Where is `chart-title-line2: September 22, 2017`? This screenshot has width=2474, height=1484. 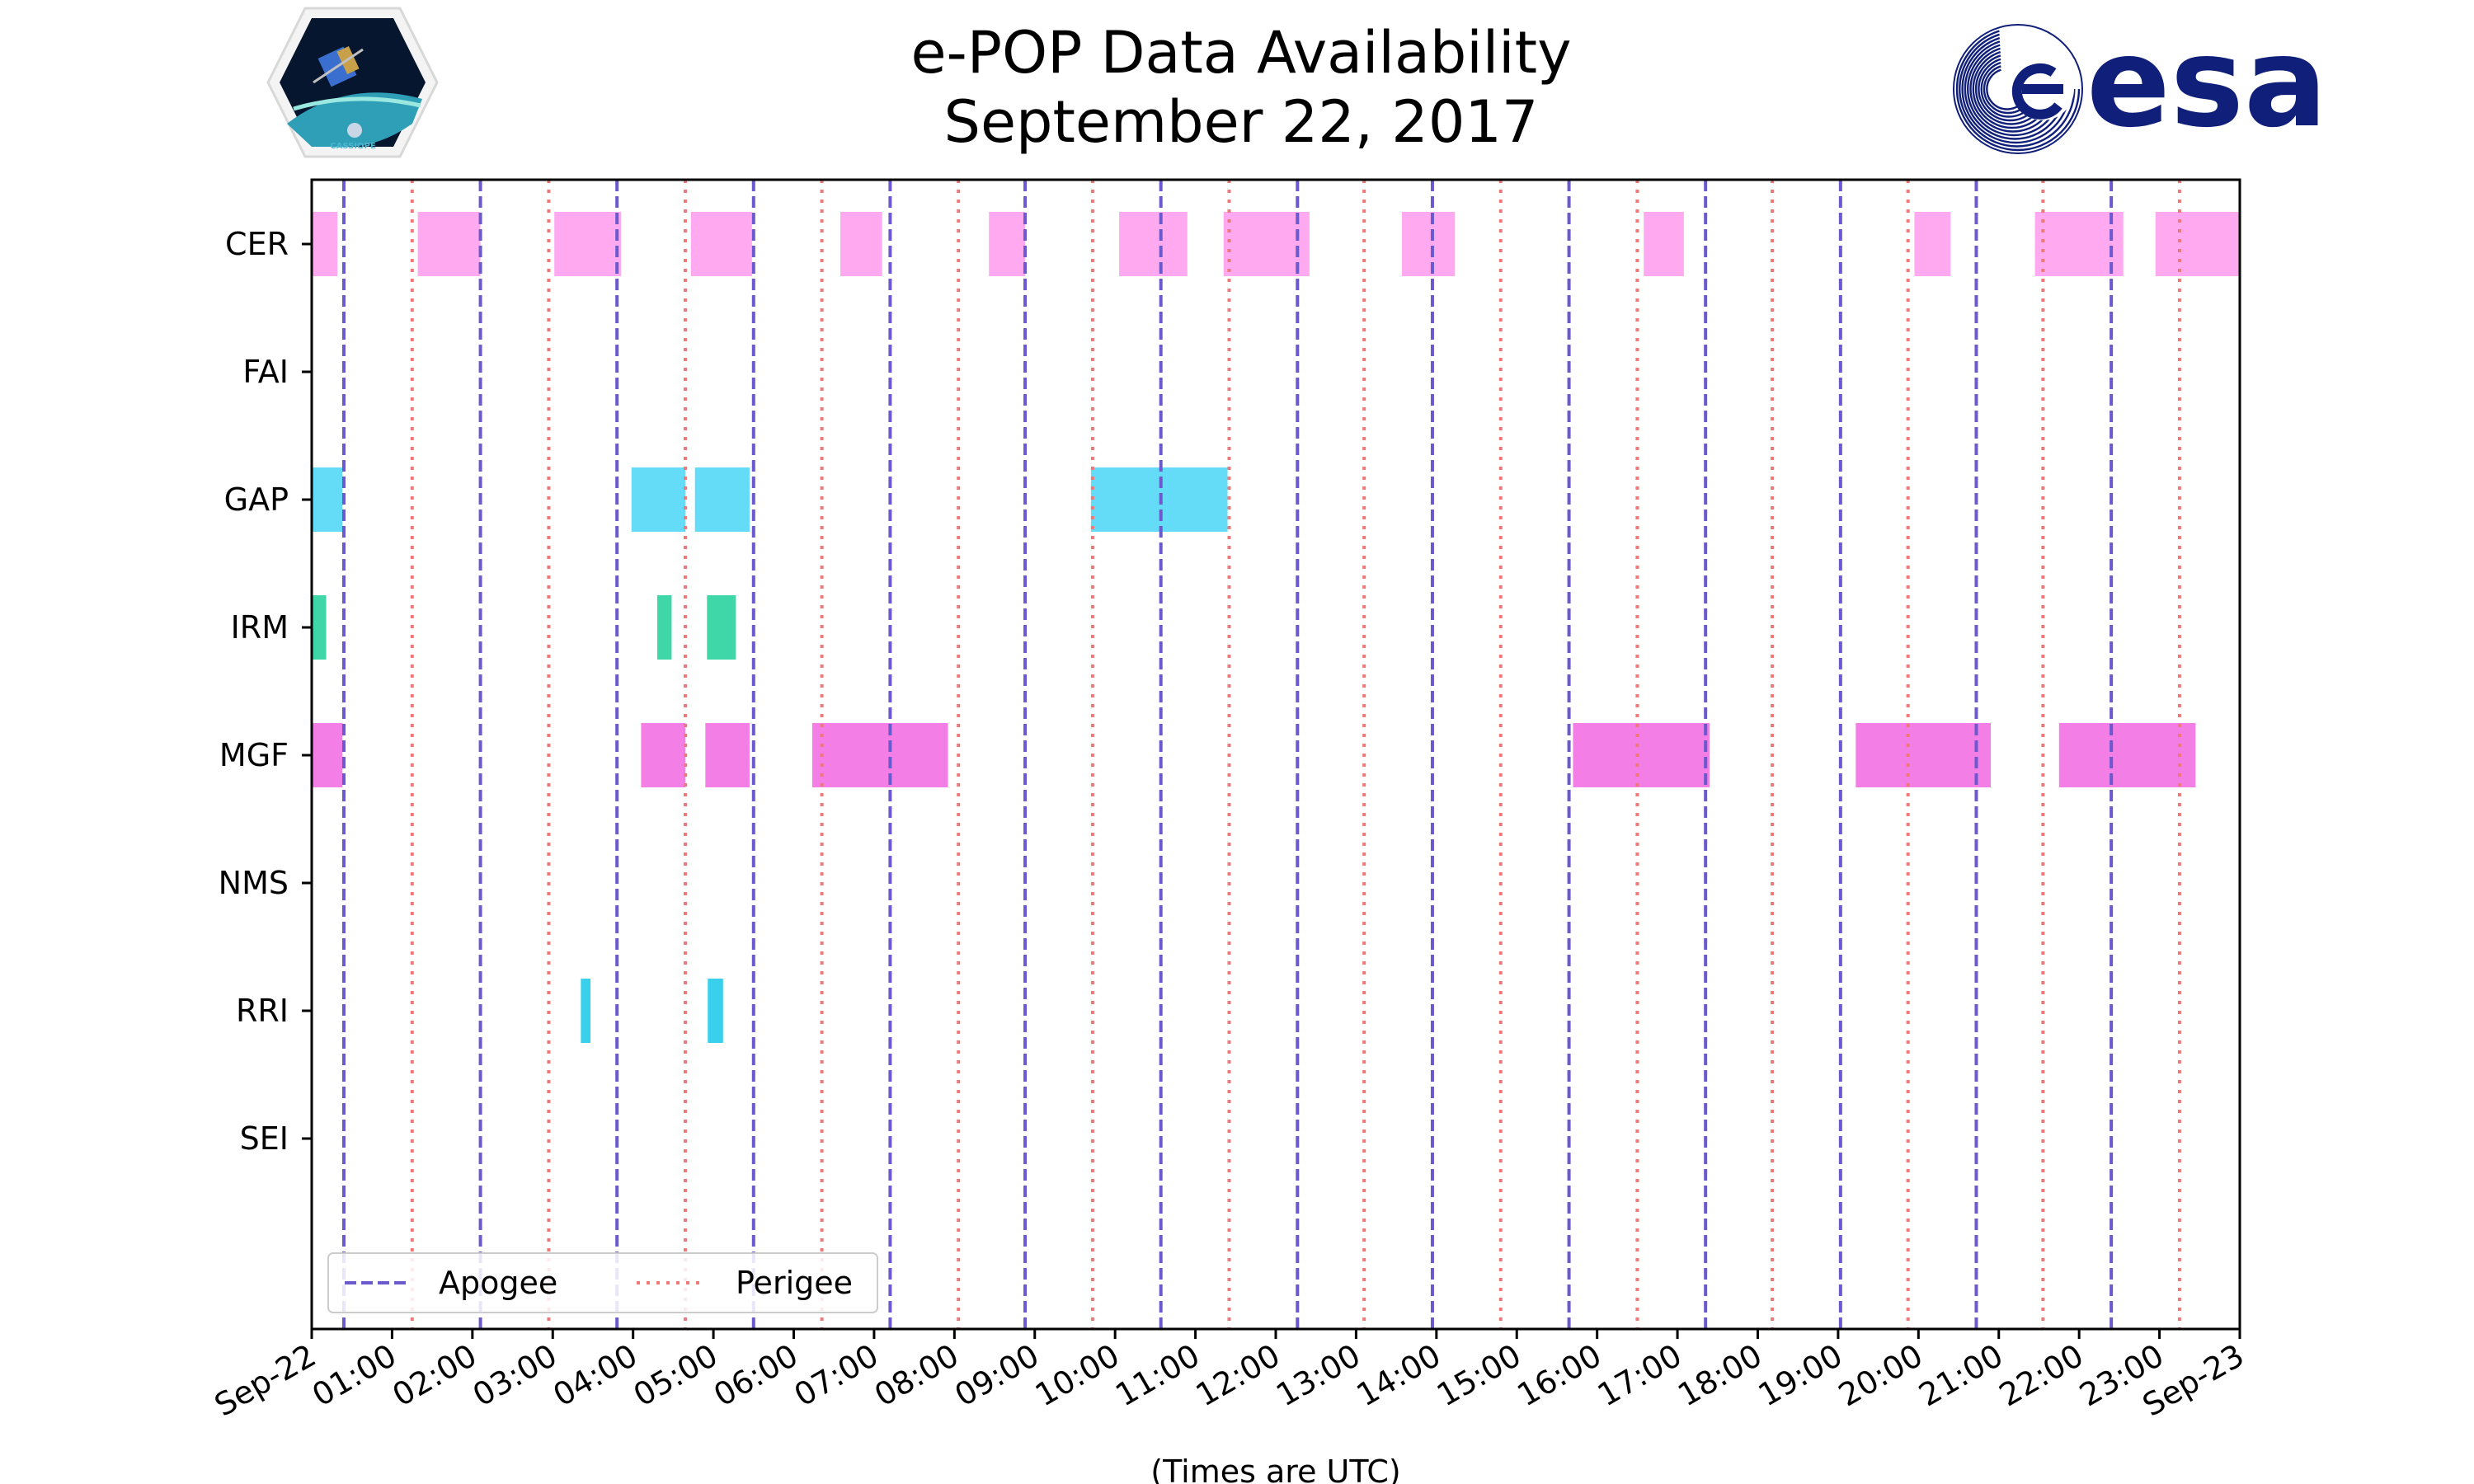 chart-title-line2: September 22, 2017 is located at coordinates (1241, 122).